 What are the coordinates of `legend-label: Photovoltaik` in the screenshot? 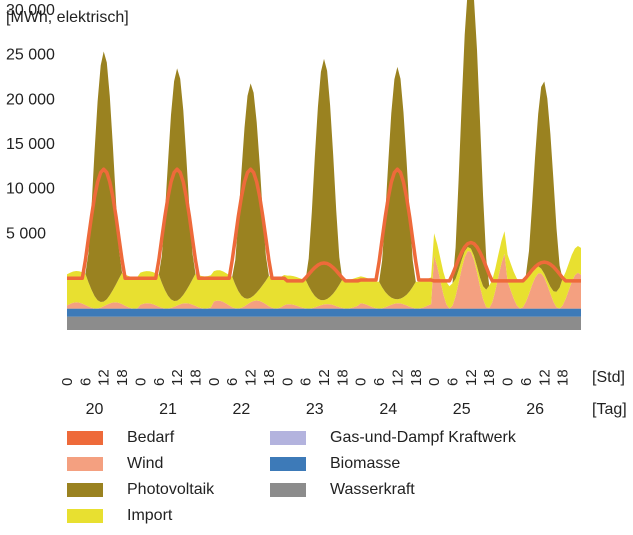 It's located at (171, 489).